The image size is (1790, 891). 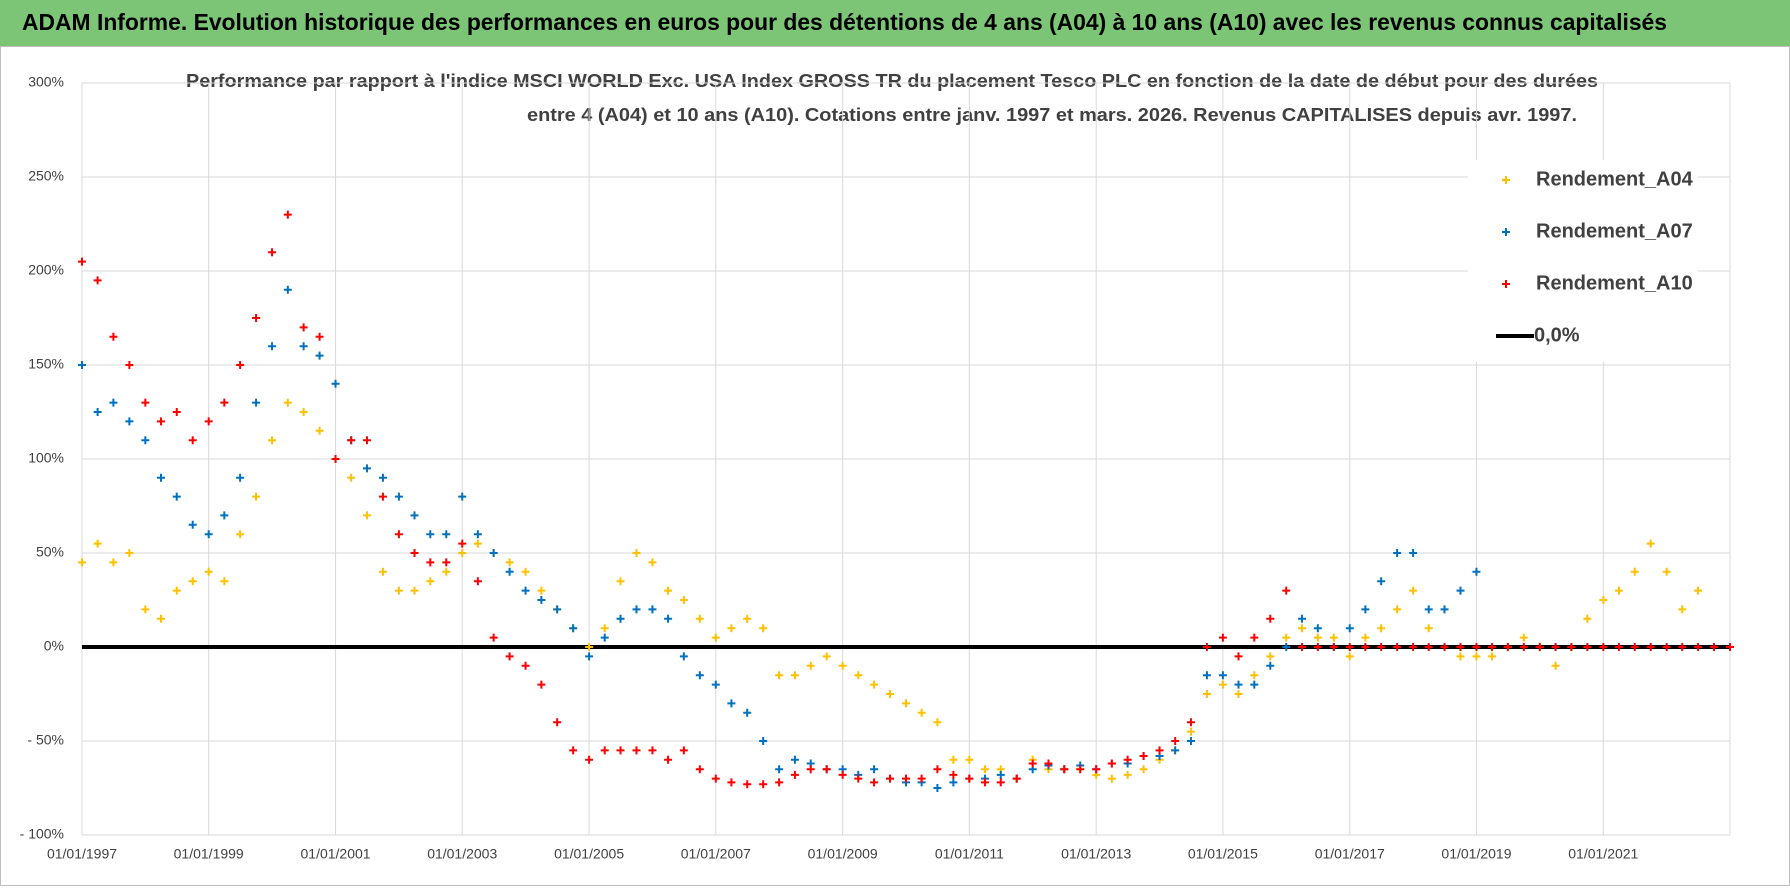 What do you see at coordinates (843, 854) in the screenshot?
I see `x-tick-label: 01/01/2009` at bounding box center [843, 854].